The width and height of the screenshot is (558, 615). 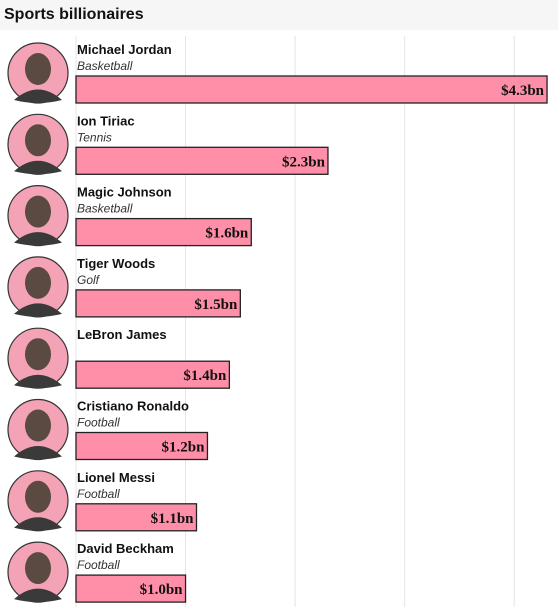 I want to click on value-label: $4.3bn, so click(x=523, y=91).